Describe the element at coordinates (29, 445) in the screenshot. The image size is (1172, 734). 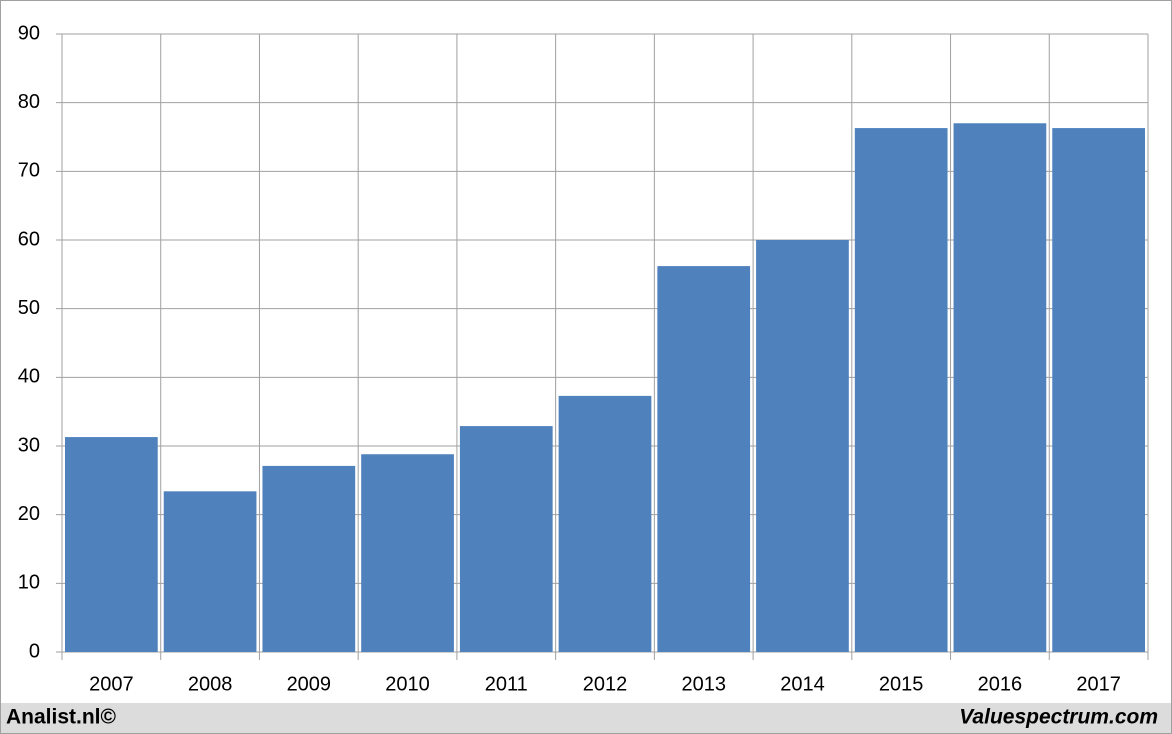
I see `y-tick-label: 30` at that location.